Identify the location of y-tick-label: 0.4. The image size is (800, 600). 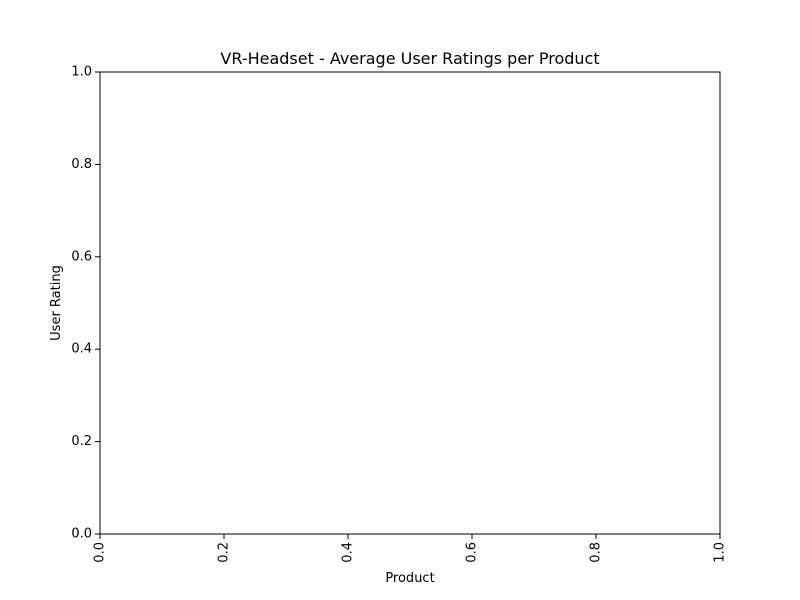
(81, 349).